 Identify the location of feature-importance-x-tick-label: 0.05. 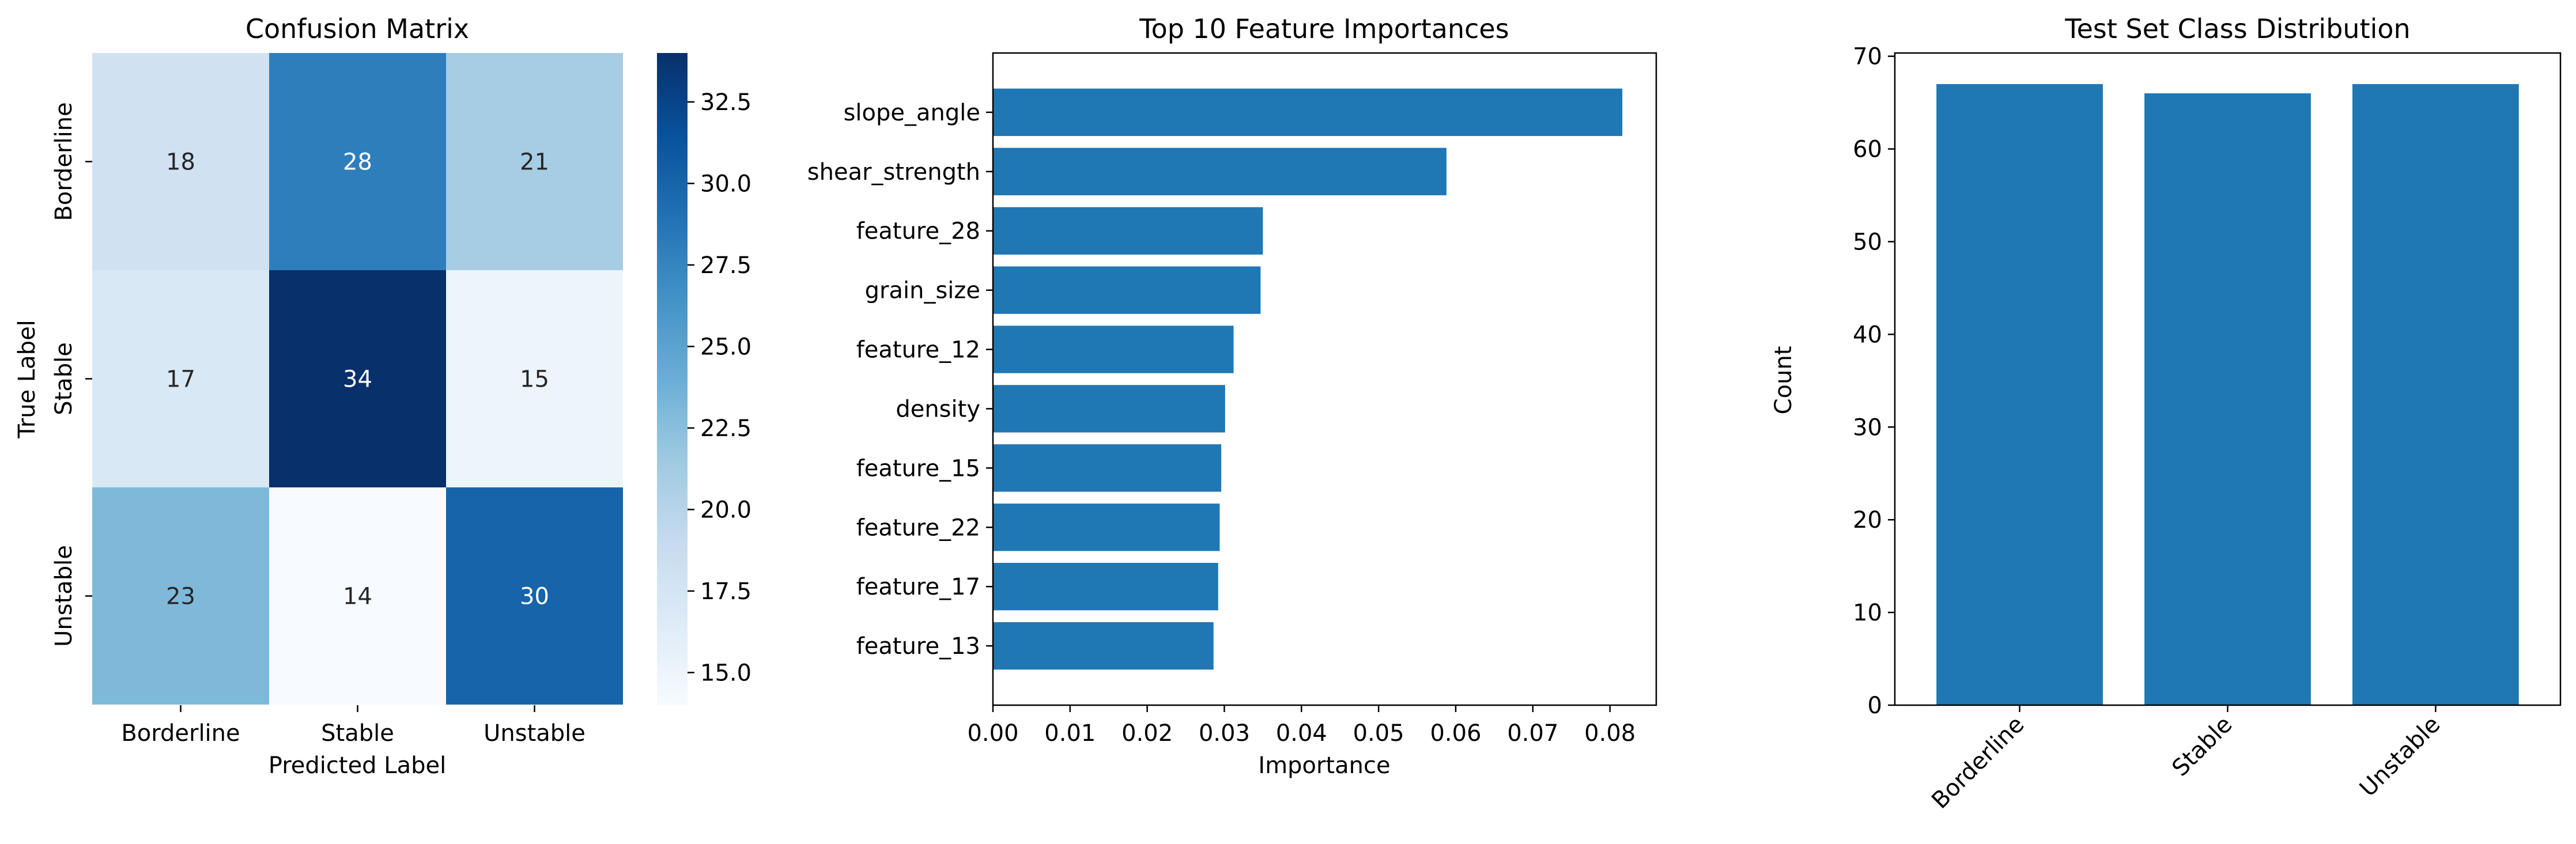
(1378, 733).